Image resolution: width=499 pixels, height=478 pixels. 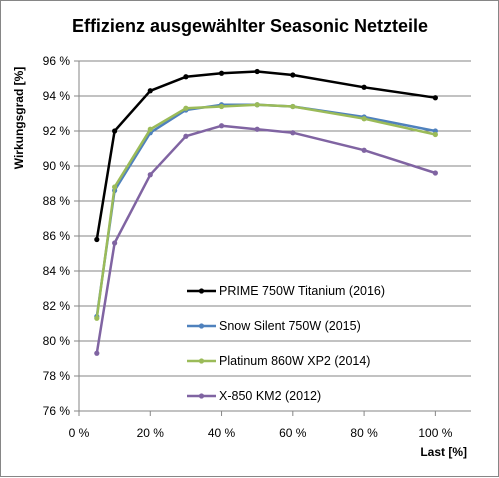 I want to click on x-tick-label: 0 %, so click(x=79, y=433).